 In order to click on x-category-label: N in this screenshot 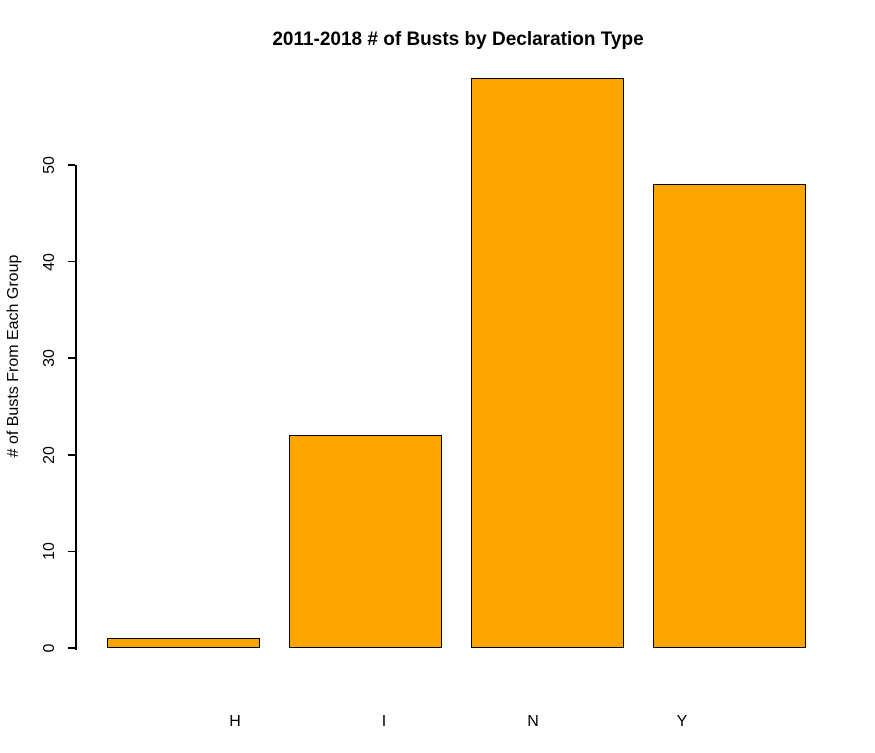, I will do `click(533, 721)`.